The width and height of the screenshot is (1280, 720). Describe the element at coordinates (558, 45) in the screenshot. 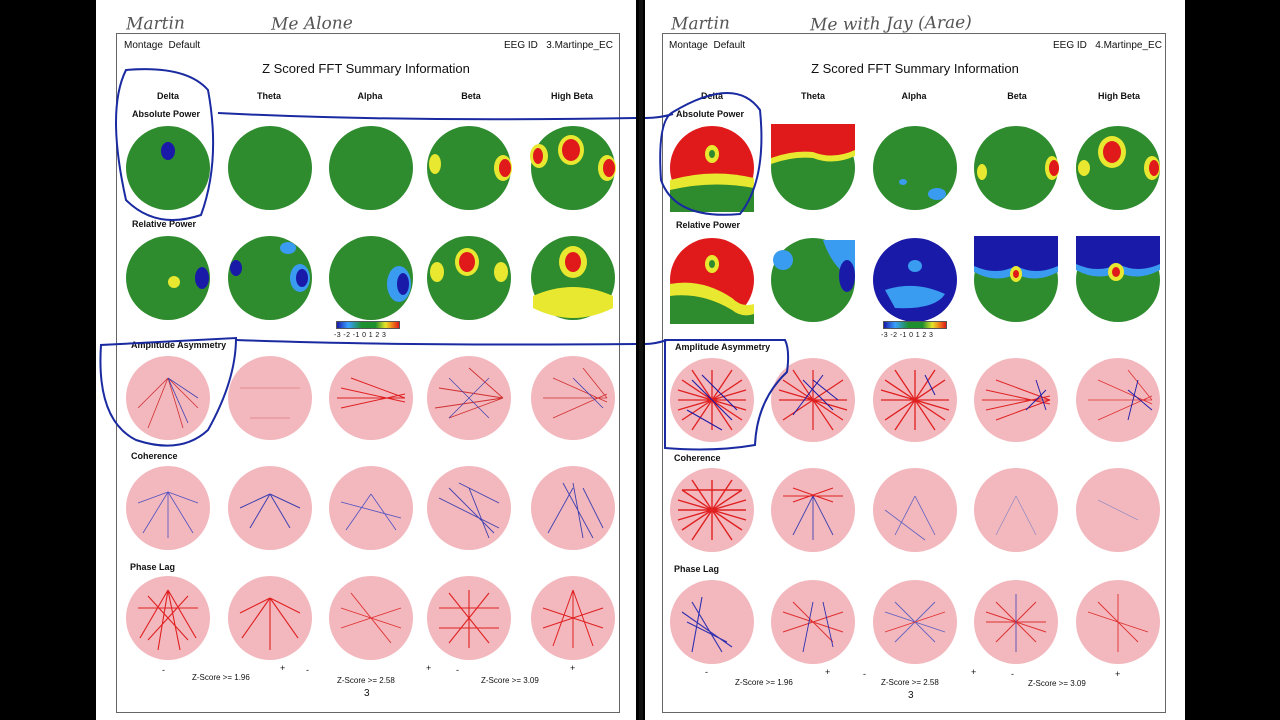

I see `eeg-id: EEG ID 3.Martinpe_EC` at that location.